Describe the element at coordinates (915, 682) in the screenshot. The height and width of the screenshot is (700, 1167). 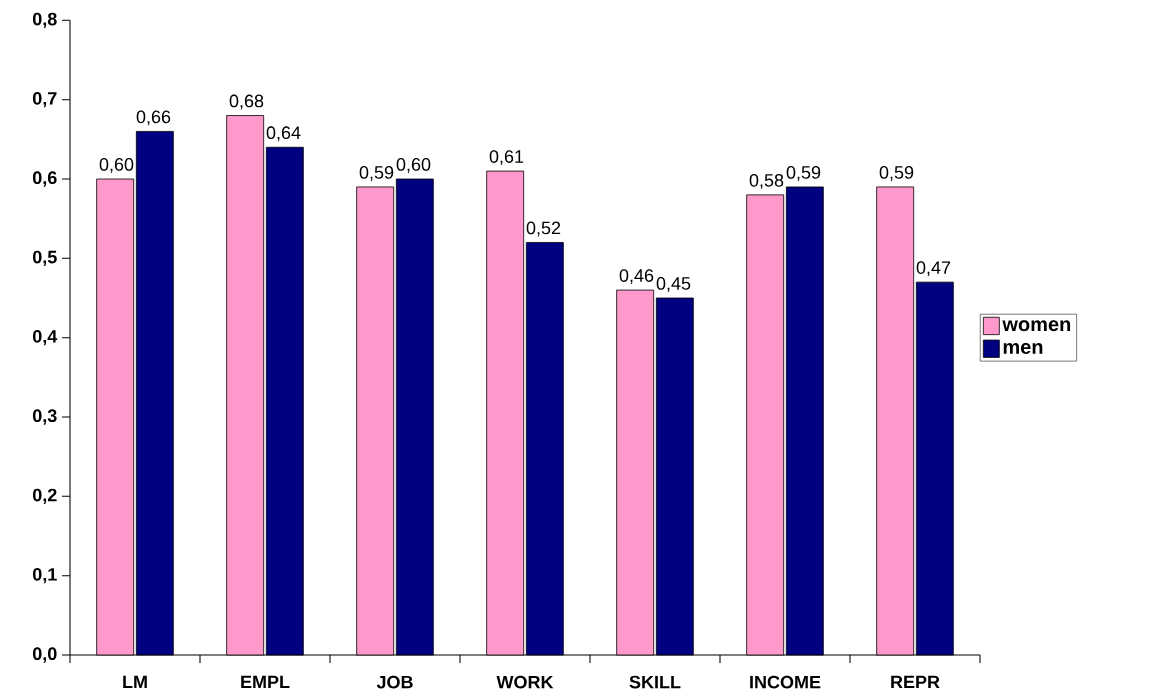
I see `x-tick-label: REPR` at that location.